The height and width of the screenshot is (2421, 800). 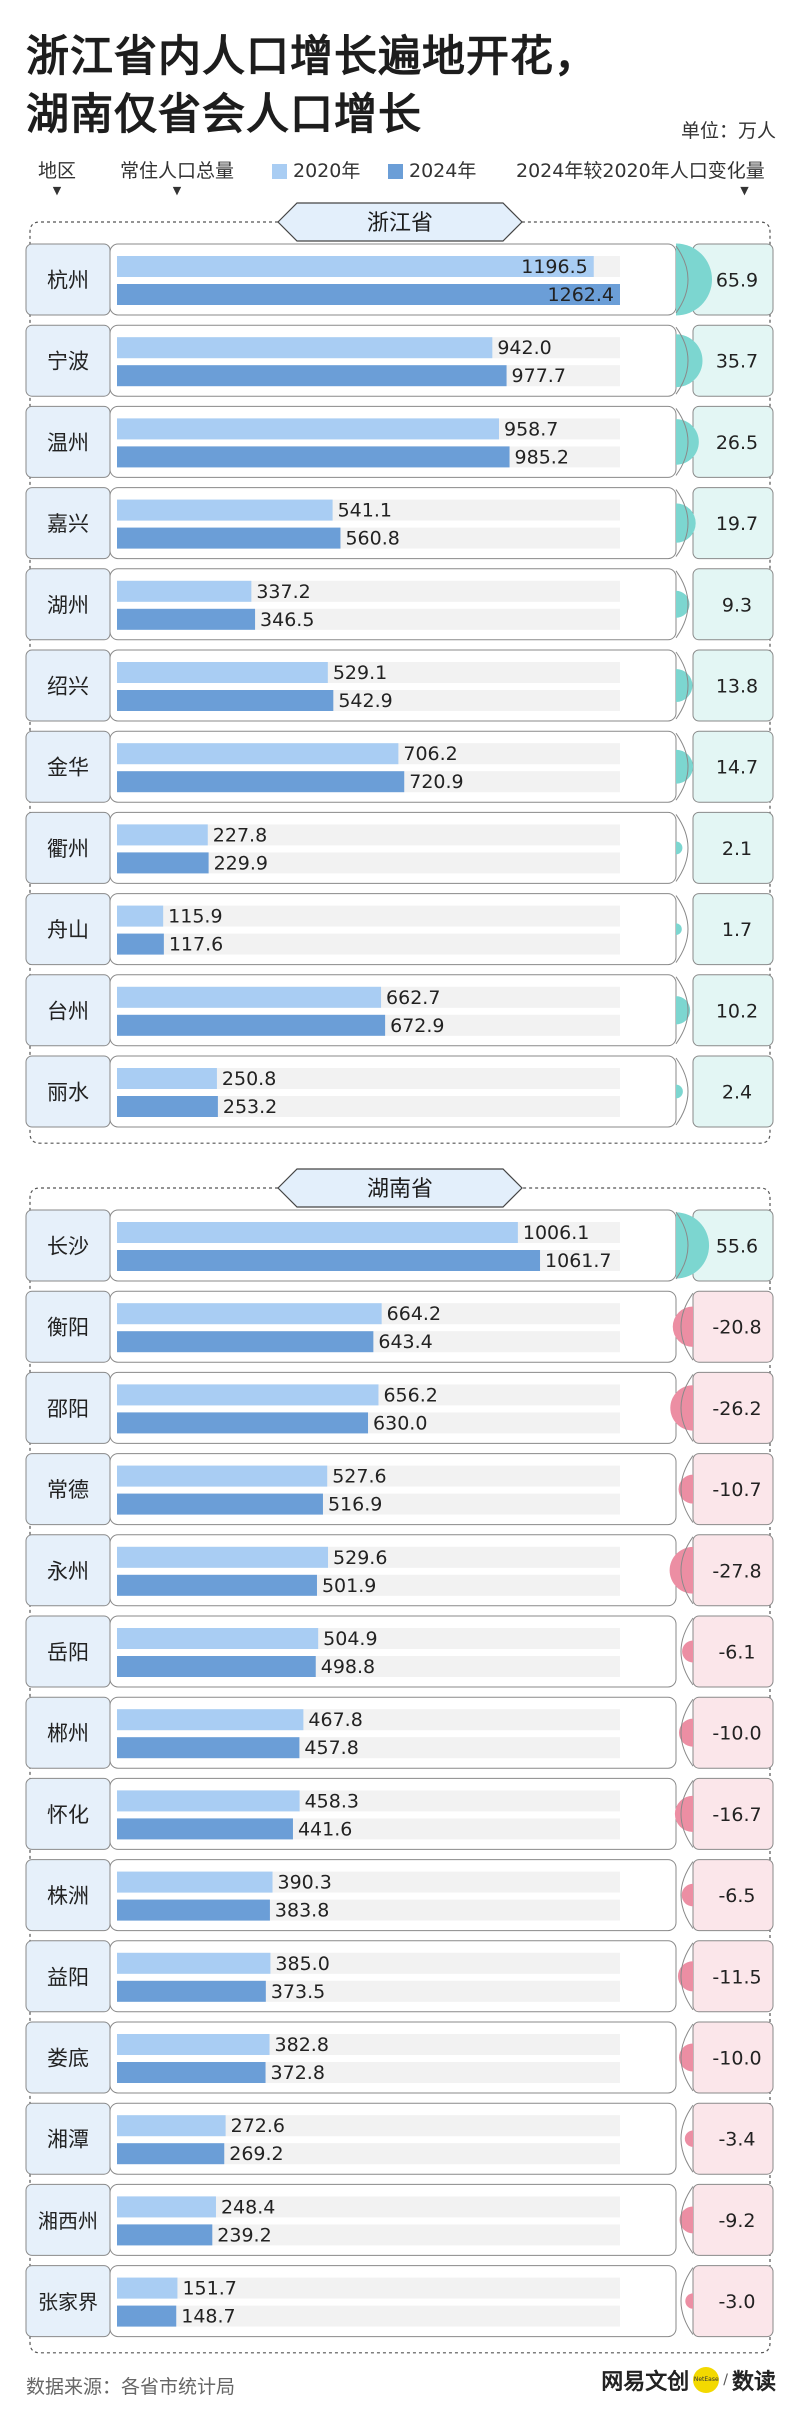 What do you see at coordinates (68, 1653) in the screenshot?
I see `city-label: 岳阳` at bounding box center [68, 1653].